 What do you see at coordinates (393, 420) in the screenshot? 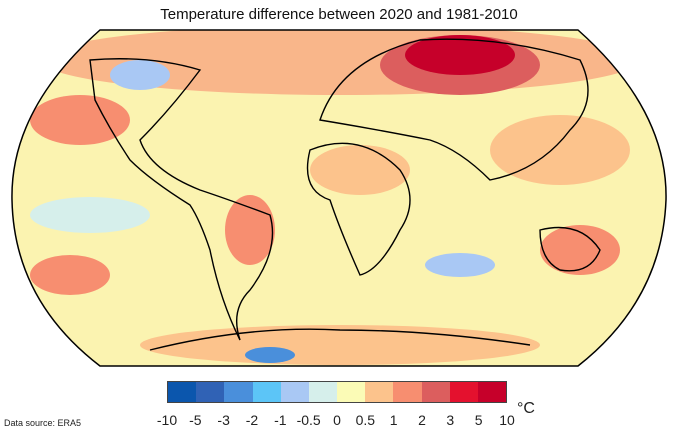
I see `colorbar-tick-label: 1` at bounding box center [393, 420].